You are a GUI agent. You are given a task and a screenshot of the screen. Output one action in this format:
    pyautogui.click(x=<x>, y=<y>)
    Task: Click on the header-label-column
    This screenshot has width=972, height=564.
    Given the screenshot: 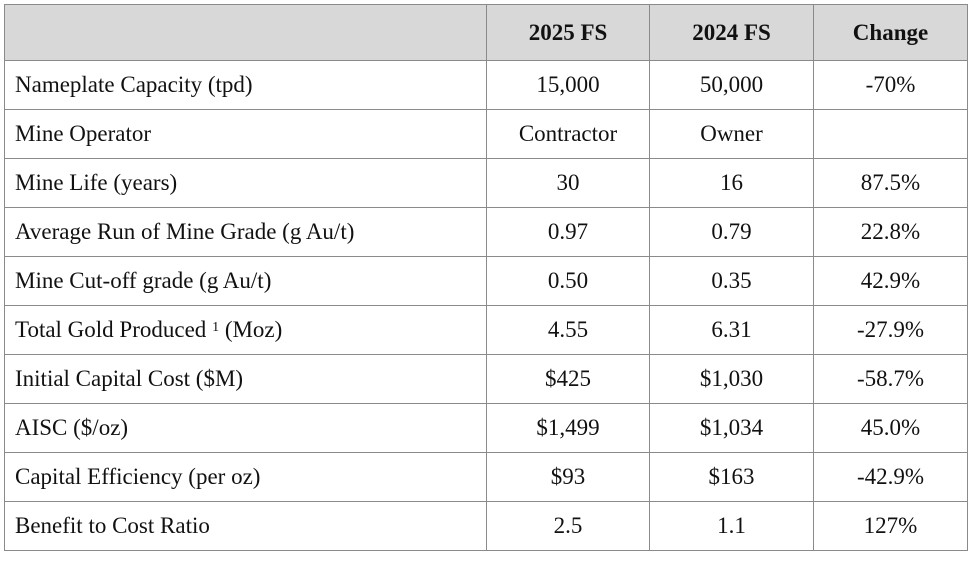 What is the action you would take?
    pyautogui.click(x=245, y=32)
    